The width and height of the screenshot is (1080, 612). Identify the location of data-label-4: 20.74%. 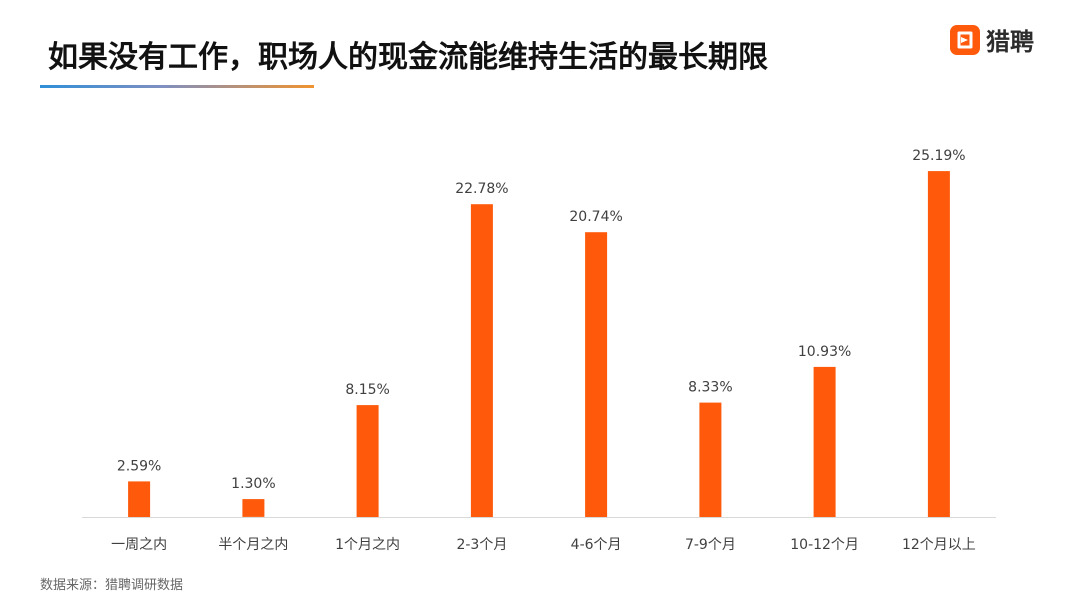
(595, 217).